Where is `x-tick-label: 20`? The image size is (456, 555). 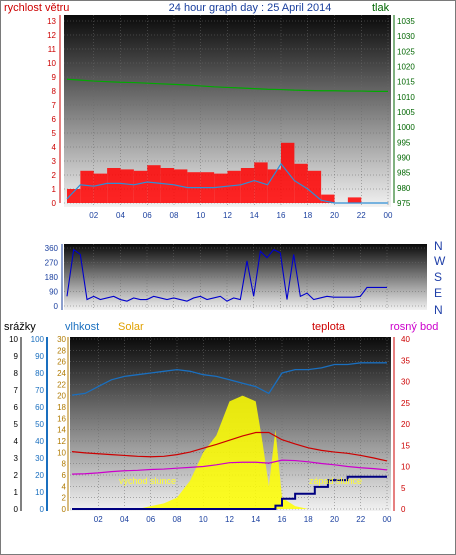
x-tick-label: 20 is located at coordinates (334, 215).